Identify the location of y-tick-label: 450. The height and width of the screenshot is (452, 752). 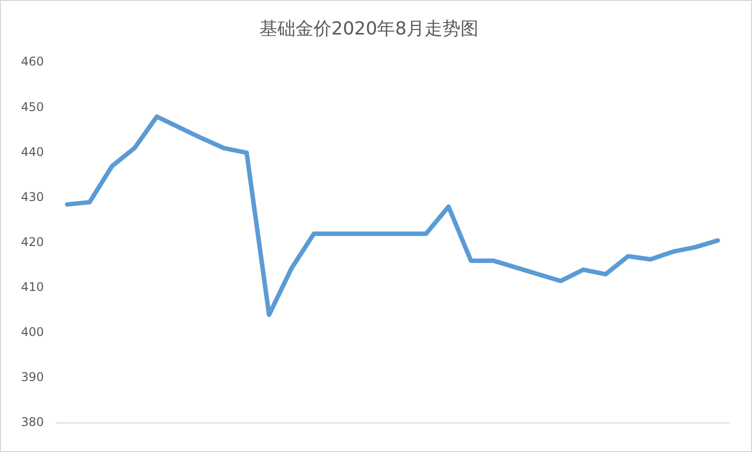
(32, 107).